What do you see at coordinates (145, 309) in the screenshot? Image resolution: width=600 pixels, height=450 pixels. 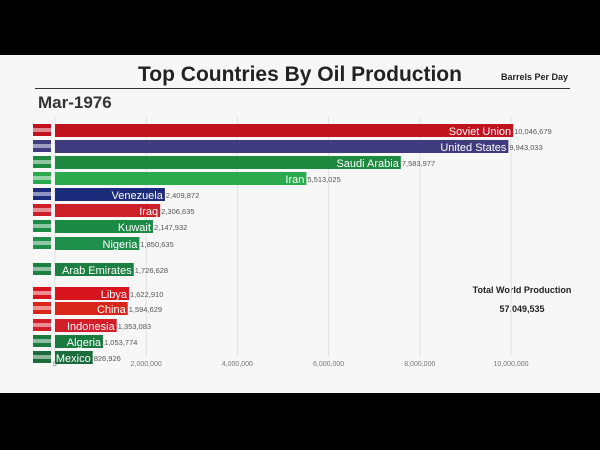 I see `value-label: 1,594,629` at bounding box center [145, 309].